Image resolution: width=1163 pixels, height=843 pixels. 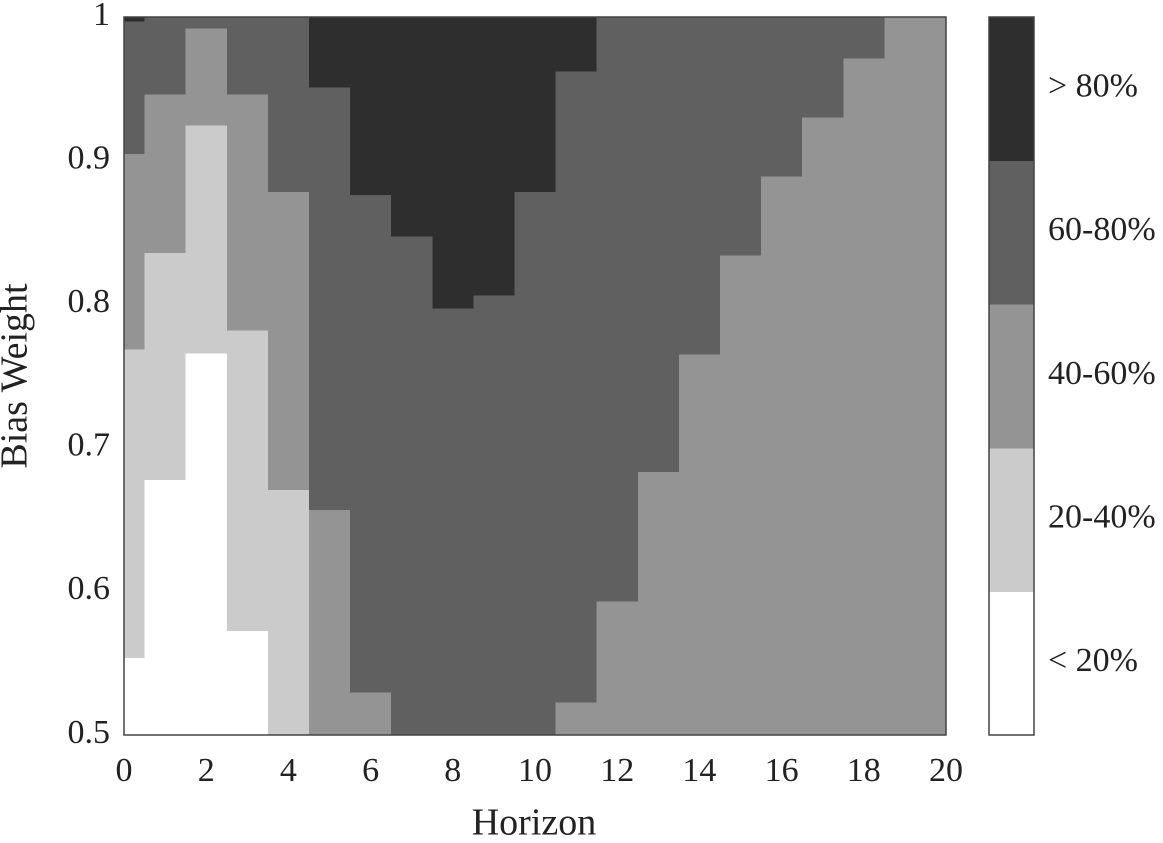 What do you see at coordinates (89, 588) in the screenshot?
I see `y-tick-label: 0.6` at bounding box center [89, 588].